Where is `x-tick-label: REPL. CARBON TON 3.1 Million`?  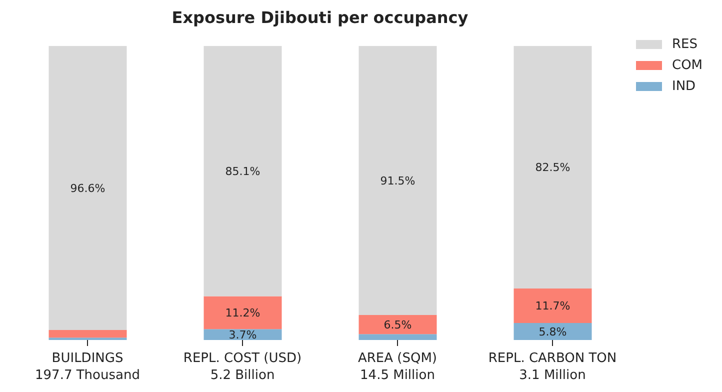
x-tick-label: REPL. CARBON TON 3.1 Million is located at coordinates (552, 367).